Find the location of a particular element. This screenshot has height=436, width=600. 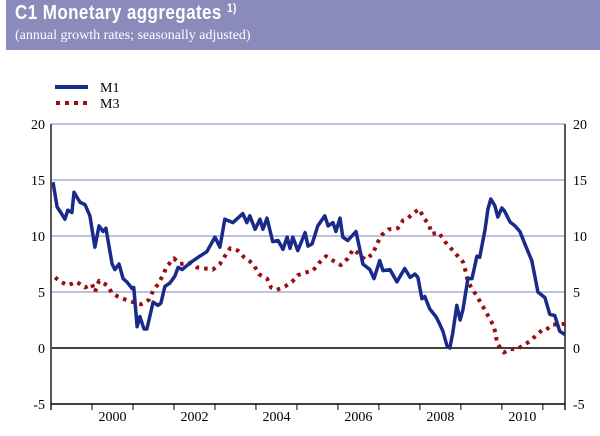

y-tick-label-left: 5 is located at coordinates (41, 293).